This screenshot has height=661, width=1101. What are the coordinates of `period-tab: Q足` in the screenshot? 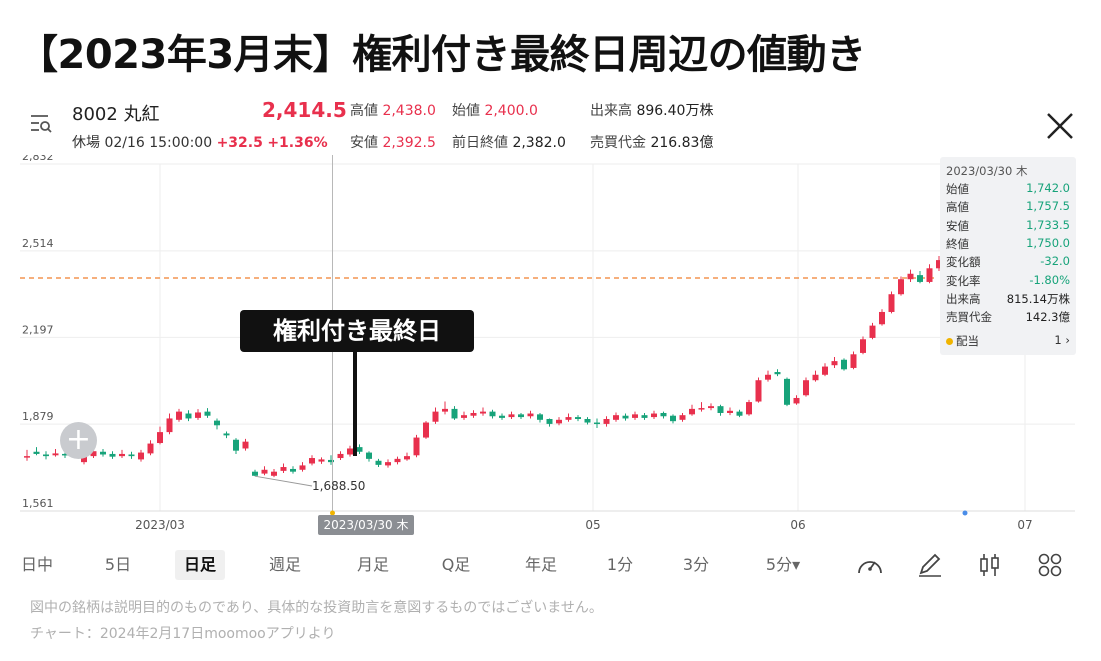 It's located at (456, 564).